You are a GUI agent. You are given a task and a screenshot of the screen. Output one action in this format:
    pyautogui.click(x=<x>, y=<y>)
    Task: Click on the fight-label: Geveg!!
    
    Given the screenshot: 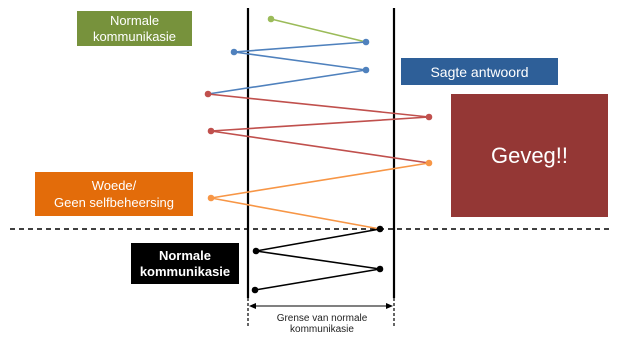 What is the action you would take?
    pyautogui.click(x=529, y=155)
    